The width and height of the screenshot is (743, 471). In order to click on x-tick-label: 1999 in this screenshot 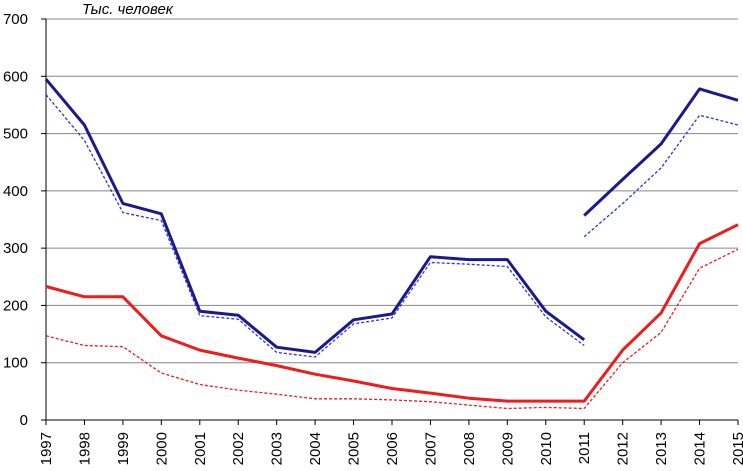, I will do `click(123, 448)`.